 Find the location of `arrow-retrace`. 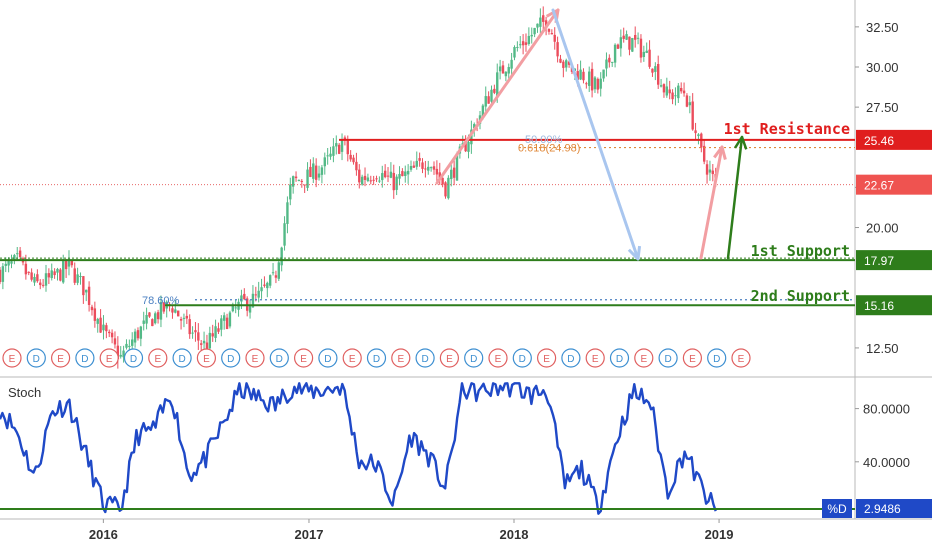

arrow-retrace is located at coordinates (595, 134).